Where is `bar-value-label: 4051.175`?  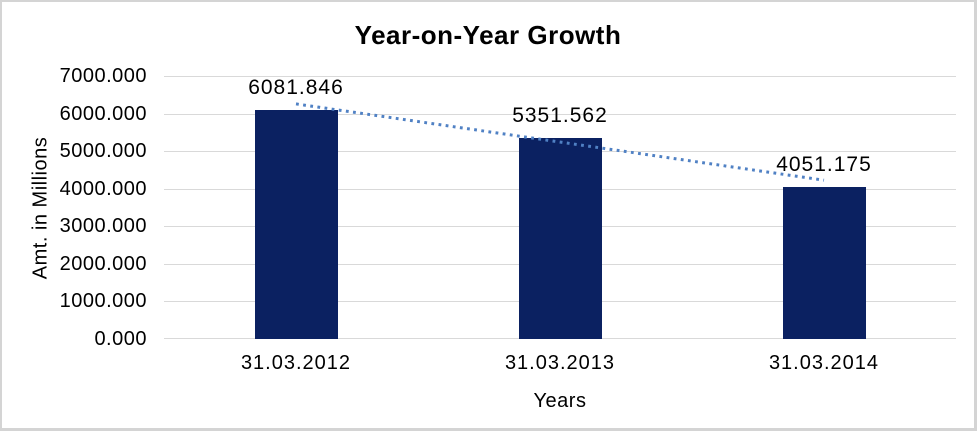
bar-value-label: 4051.175 is located at coordinates (824, 164).